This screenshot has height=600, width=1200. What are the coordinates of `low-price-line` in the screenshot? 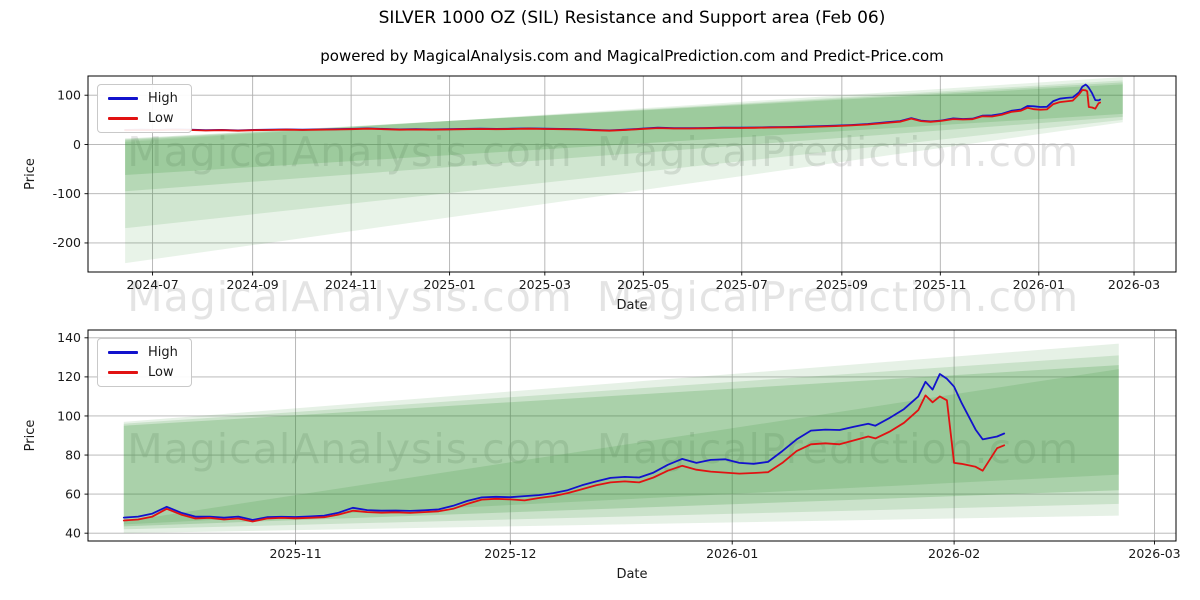 It's located at (612, 110).